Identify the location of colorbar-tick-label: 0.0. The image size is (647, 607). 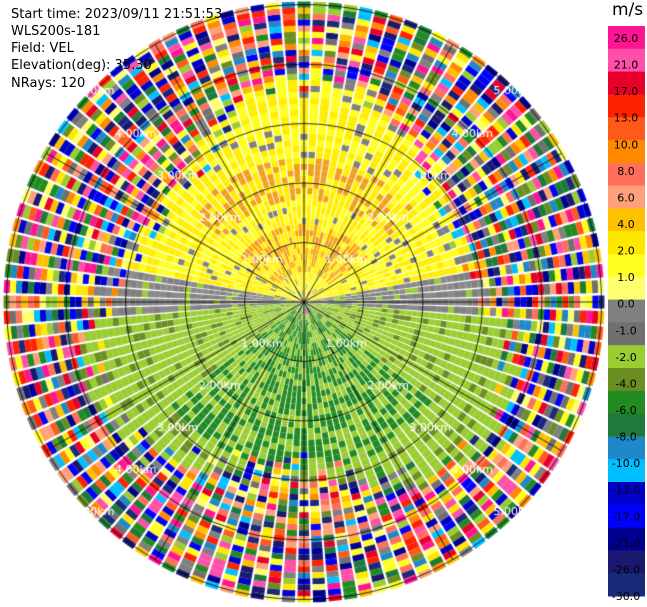
(626, 304).